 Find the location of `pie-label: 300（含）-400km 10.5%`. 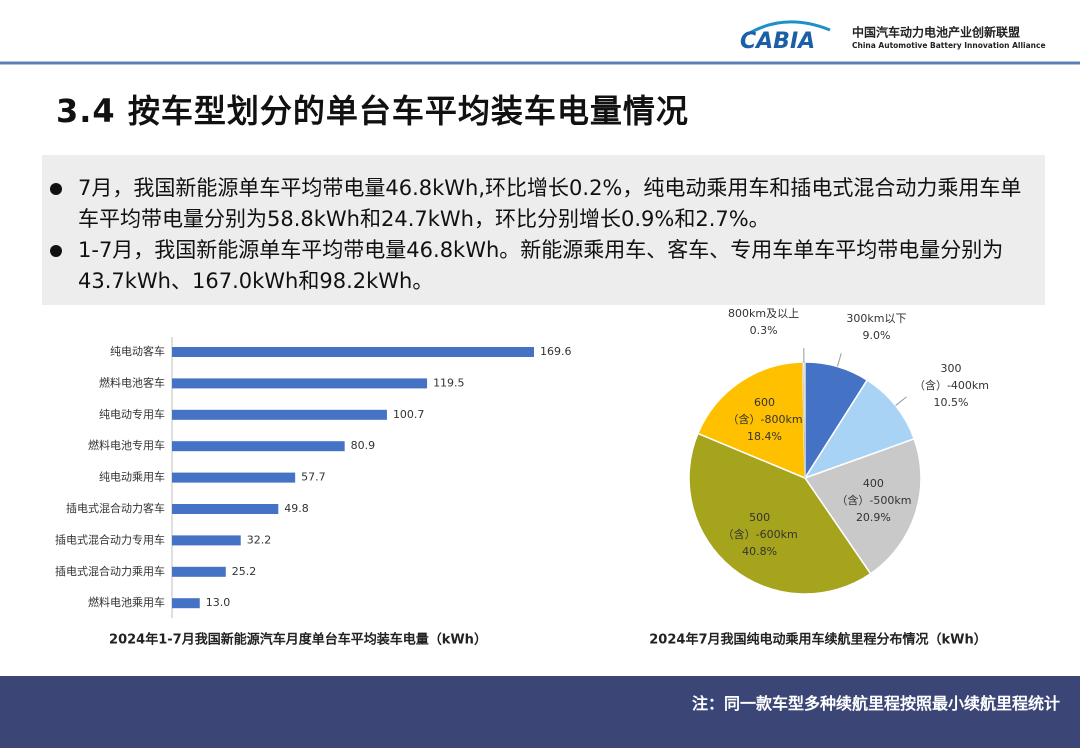

pie-label: 300（含）-400km 10.5% is located at coordinates (951, 385).